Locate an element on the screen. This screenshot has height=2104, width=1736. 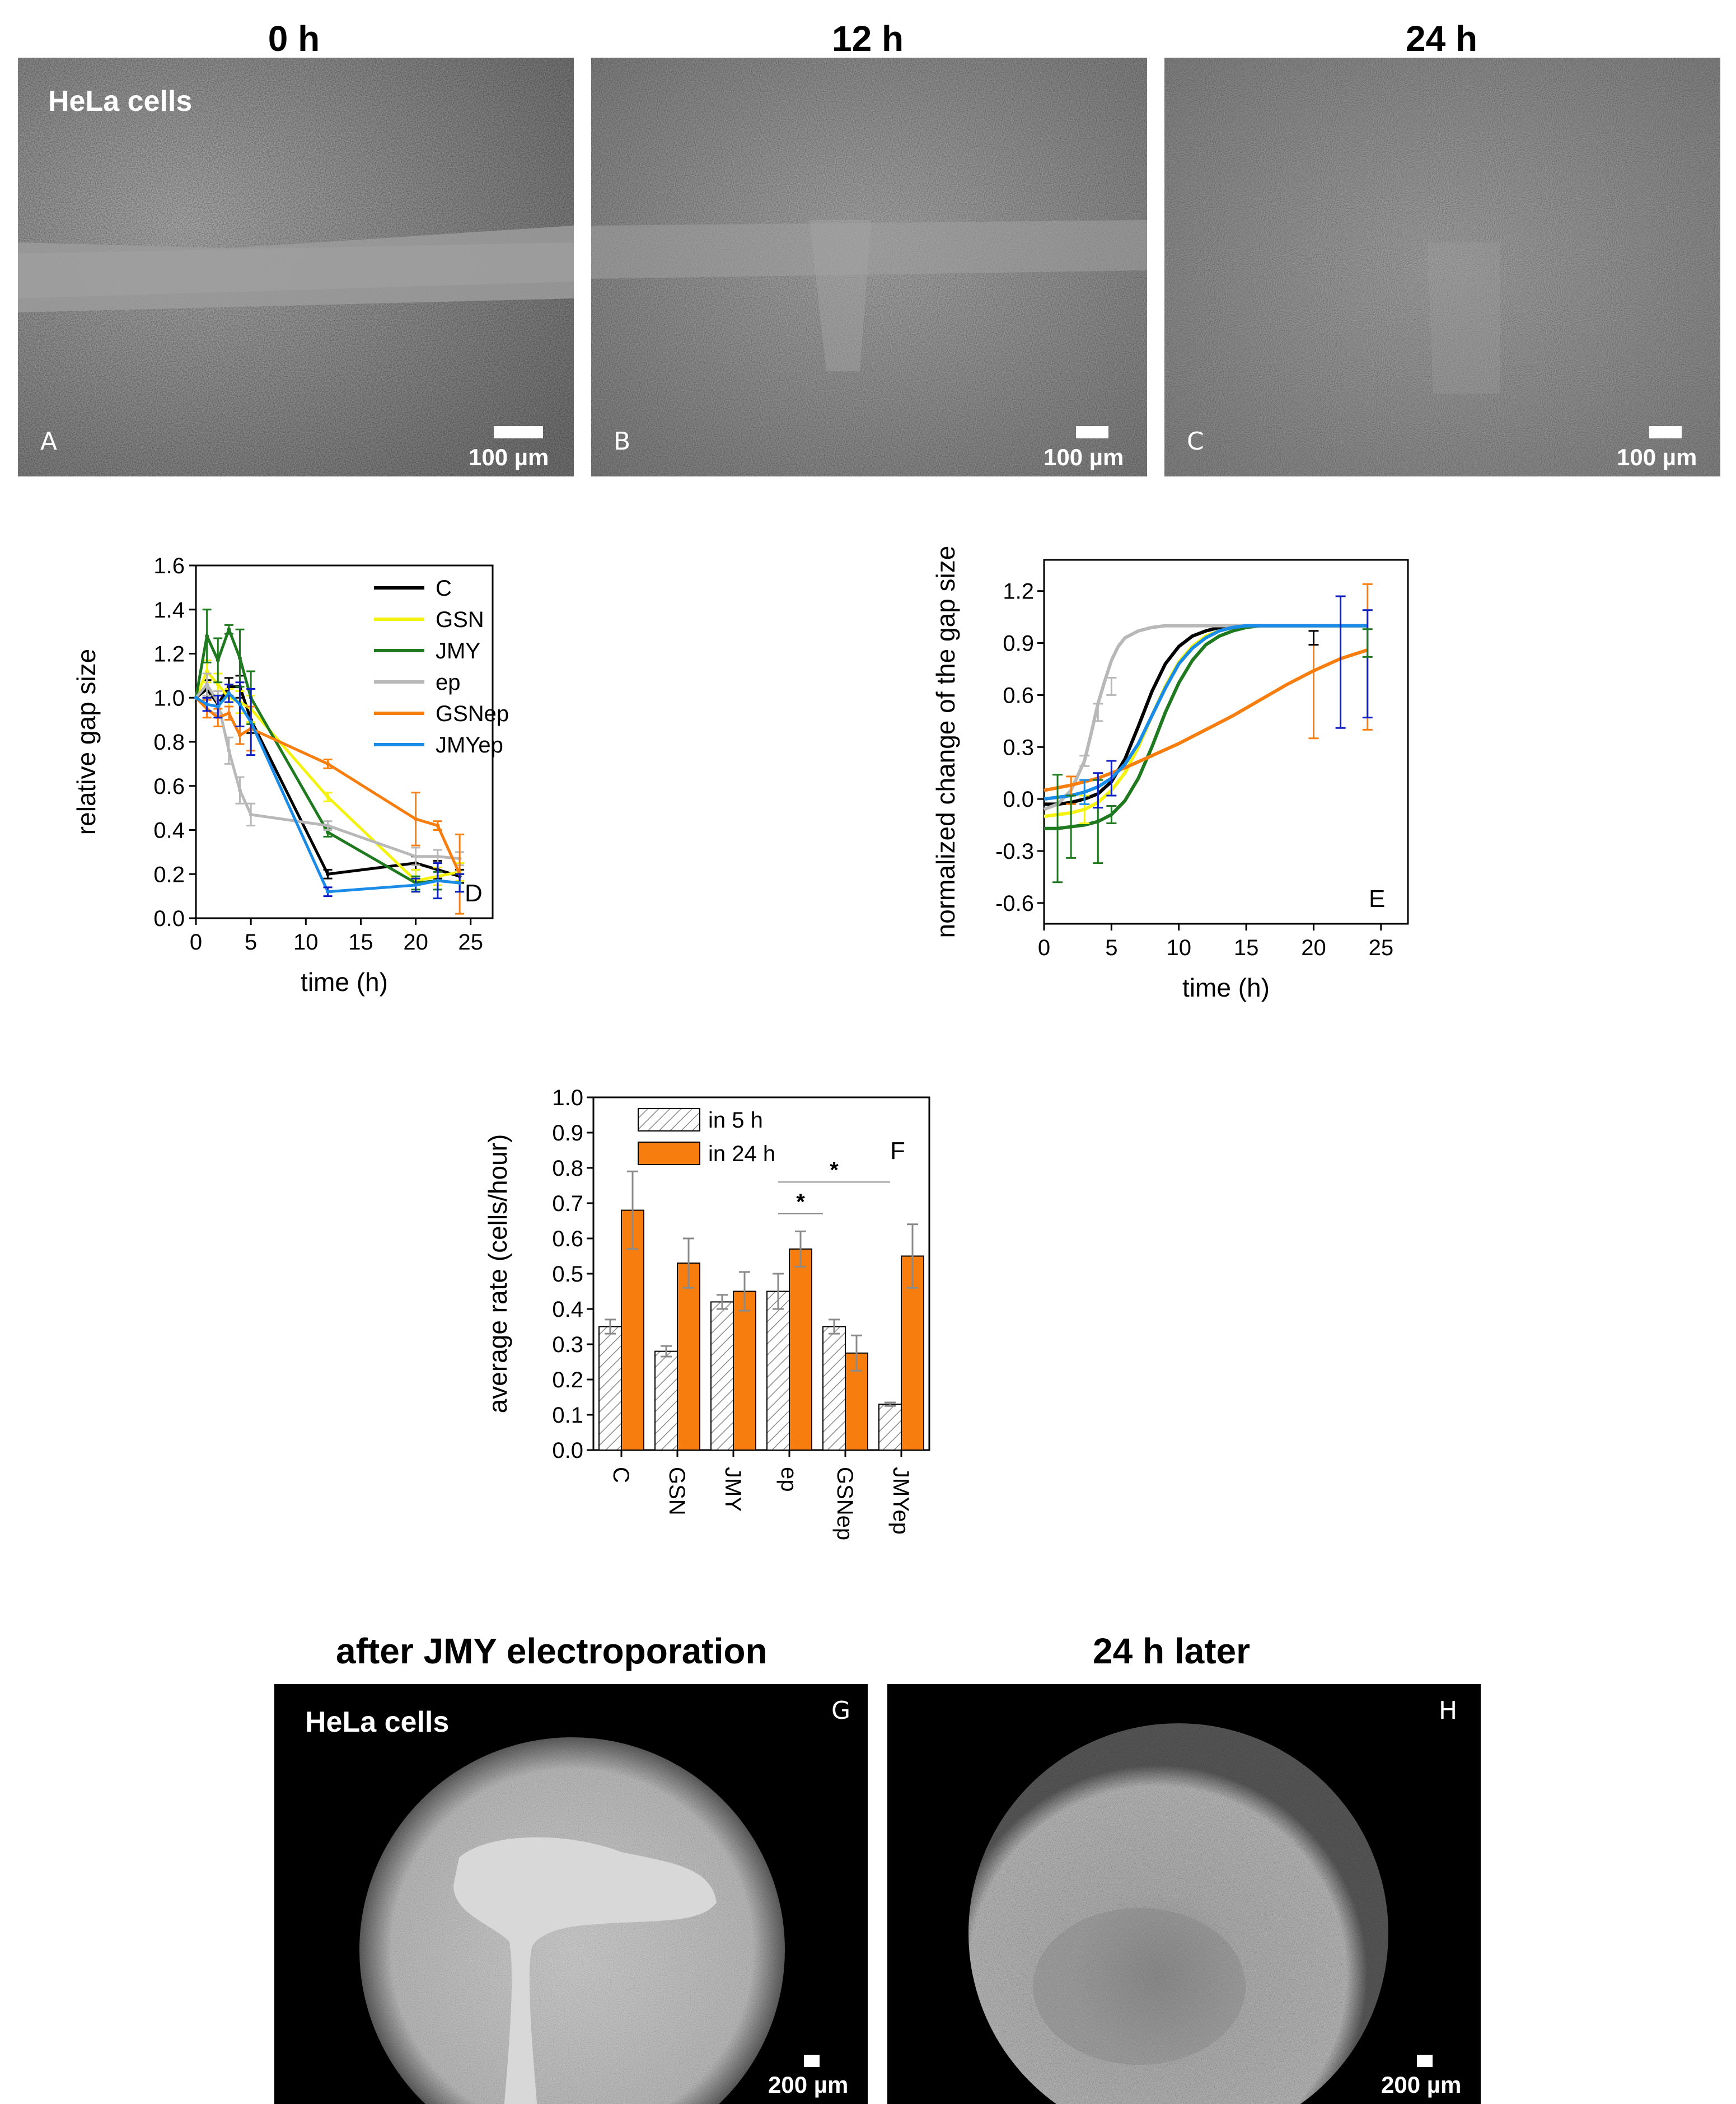
x-tick-label: 15 is located at coordinates (1246, 948).